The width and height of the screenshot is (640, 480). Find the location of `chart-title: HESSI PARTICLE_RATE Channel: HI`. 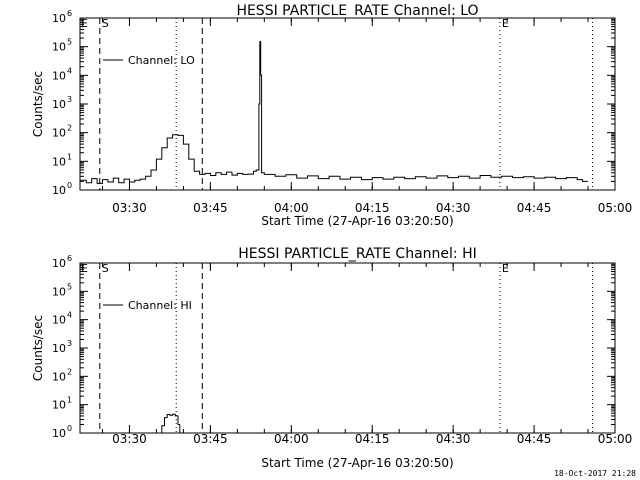

chart-title: HESSI PARTICLE_RATE Channel: HI is located at coordinates (357, 254).